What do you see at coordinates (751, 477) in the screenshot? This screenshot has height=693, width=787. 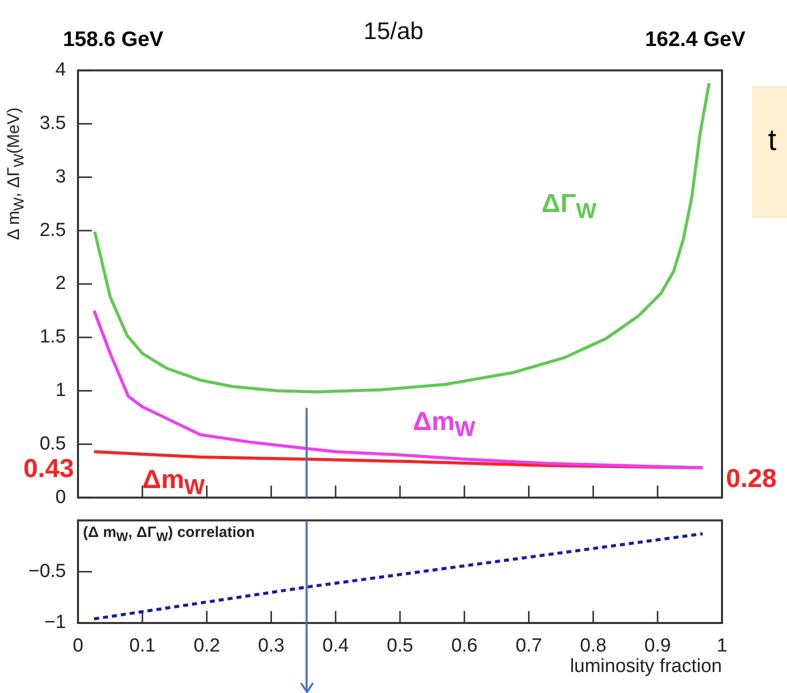 I see `data-label: 0.28` at bounding box center [751, 477].